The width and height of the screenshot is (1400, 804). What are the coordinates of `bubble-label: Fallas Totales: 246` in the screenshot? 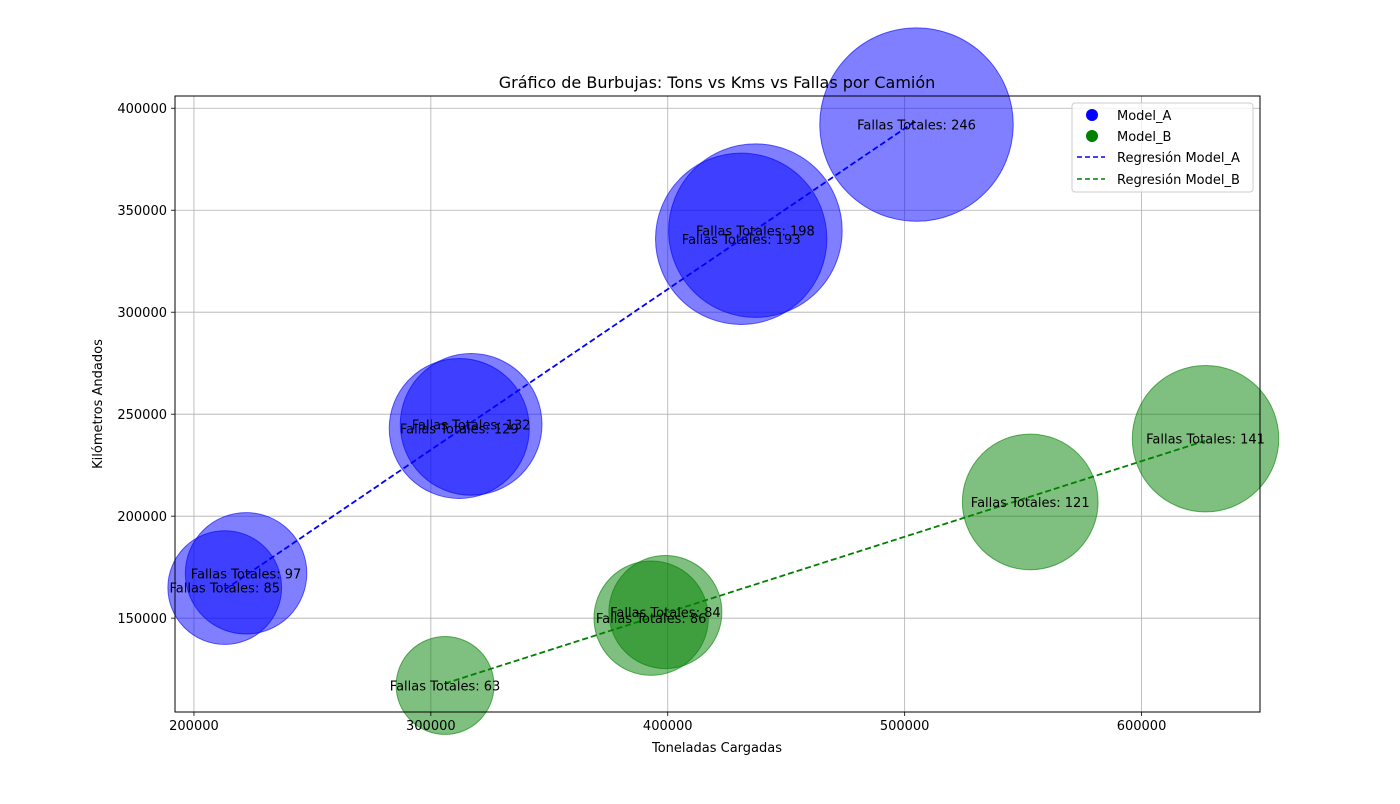 It's located at (916, 126).